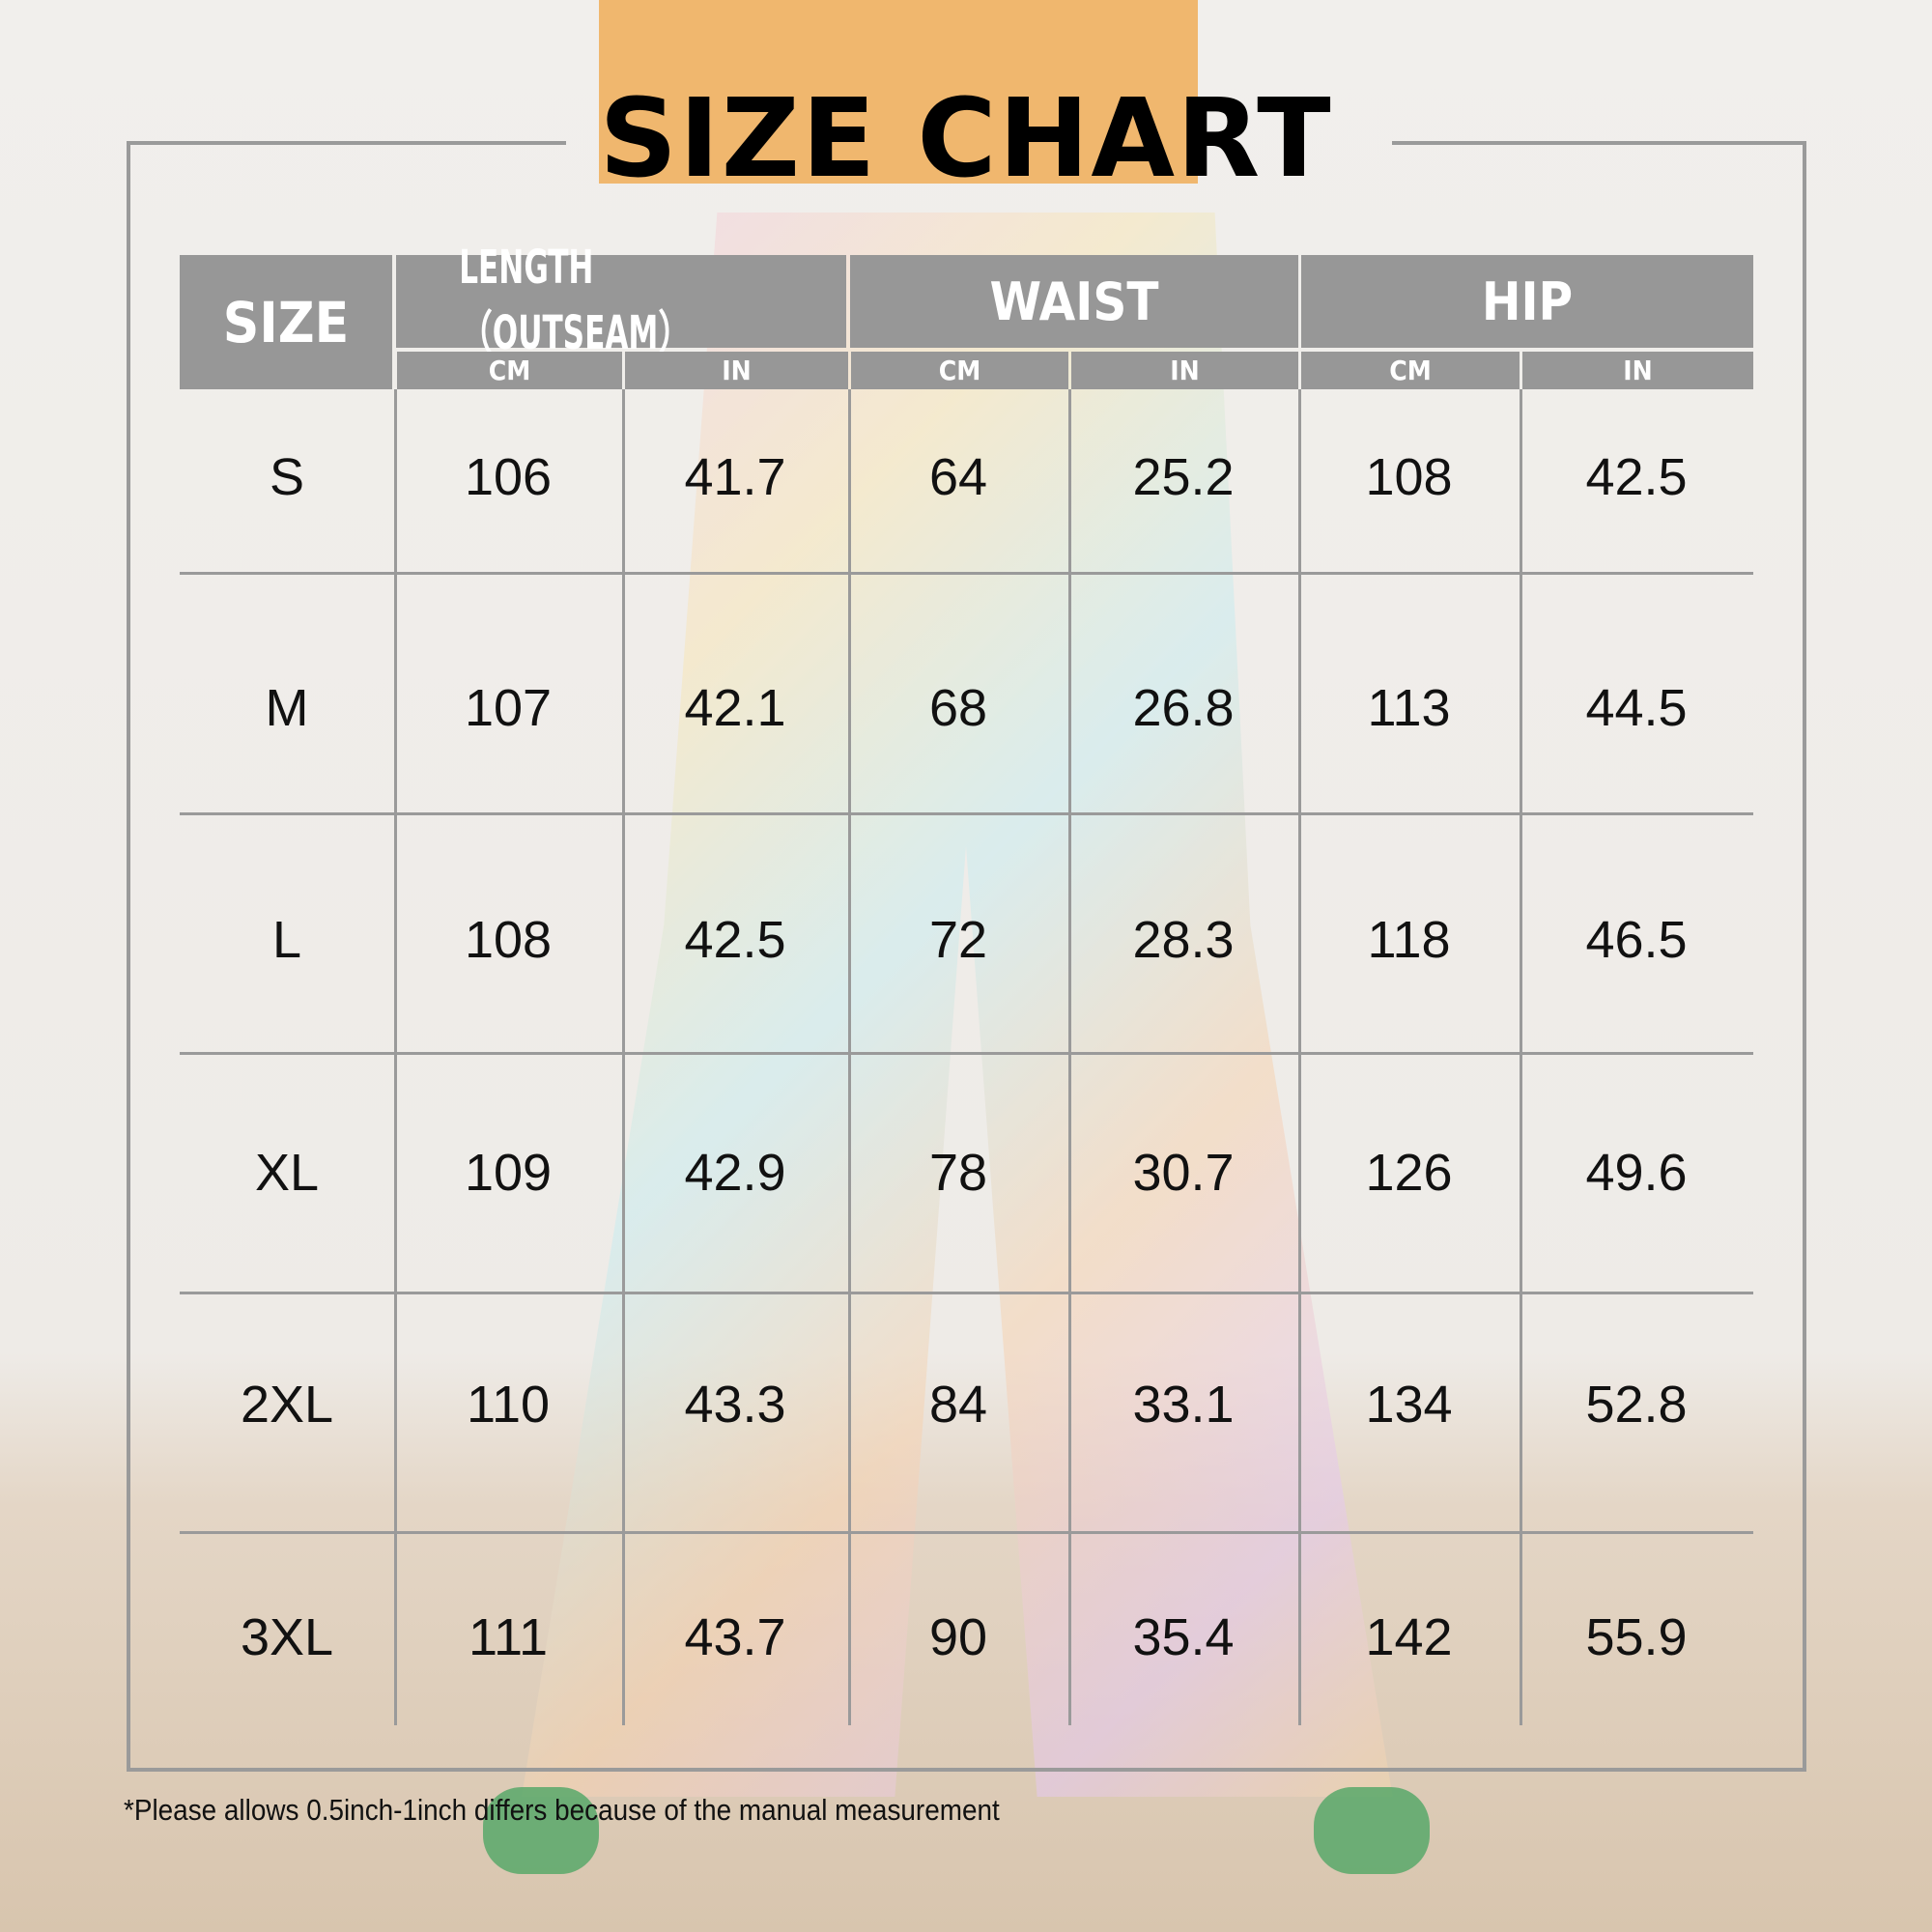 Image resolution: width=1932 pixels, height=1932 pixels. Describe the element at coordinates (958, 708) in the screenshot. I see `measurement-cell: 68` at that location.